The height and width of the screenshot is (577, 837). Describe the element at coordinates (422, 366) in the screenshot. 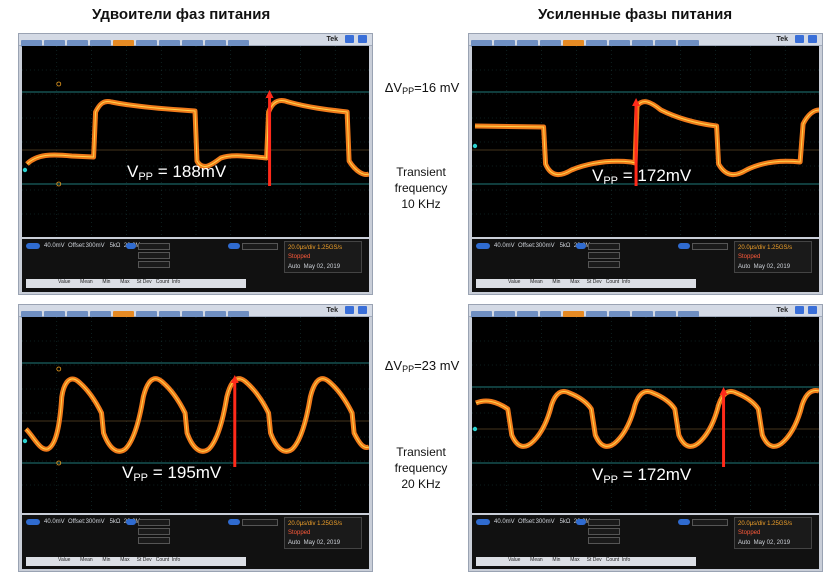

I see `delta-vpp-row2: ΔVPP=23 mV` at that location.